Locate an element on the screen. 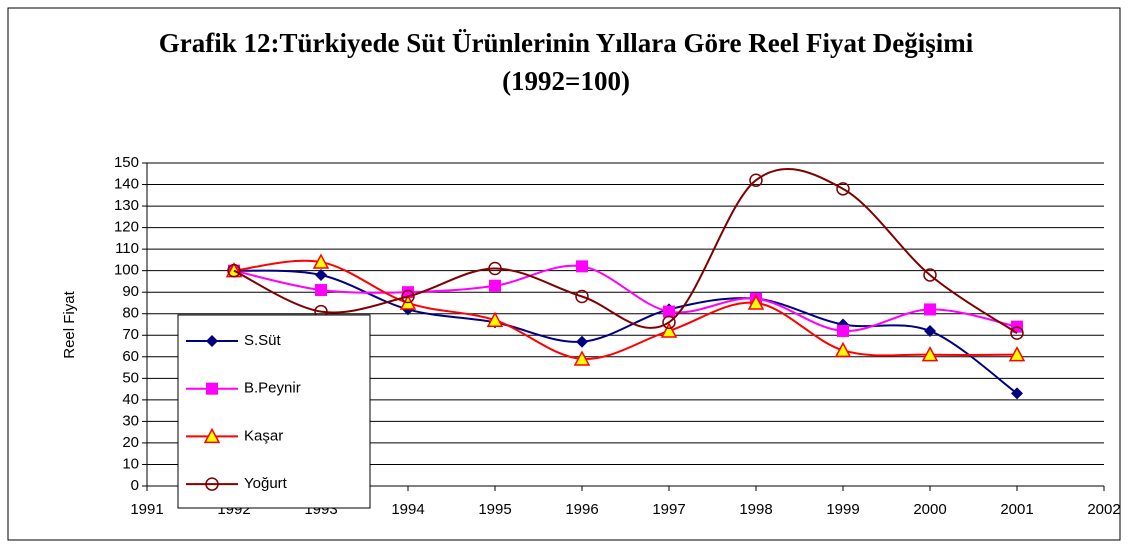 Image resolution: width=1128 pixels, height=547 pixels. y-axis-label: Reel Fiyat is located at coordinates (69, 324).